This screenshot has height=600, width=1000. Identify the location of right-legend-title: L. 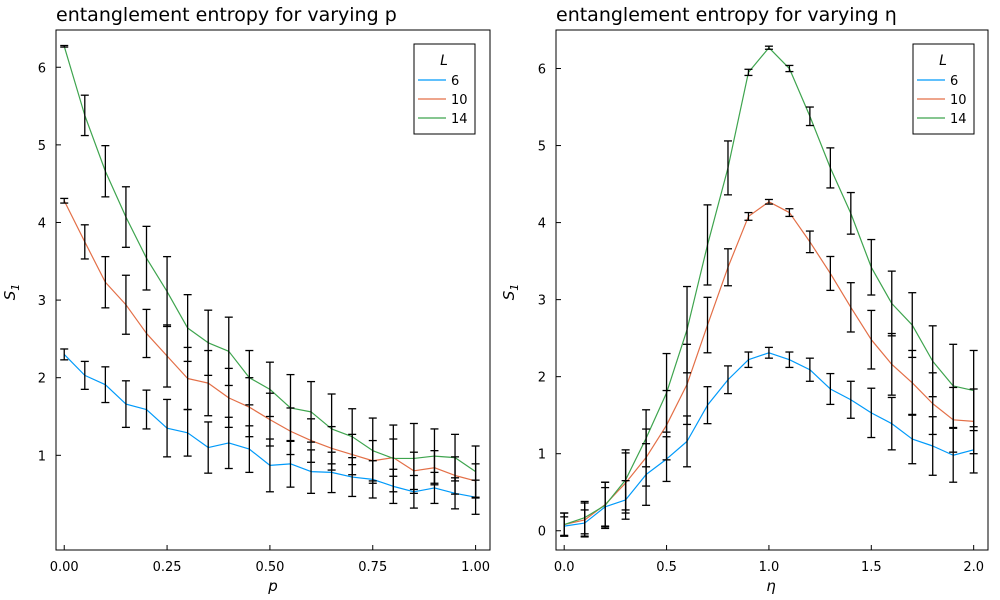
(943, 61).